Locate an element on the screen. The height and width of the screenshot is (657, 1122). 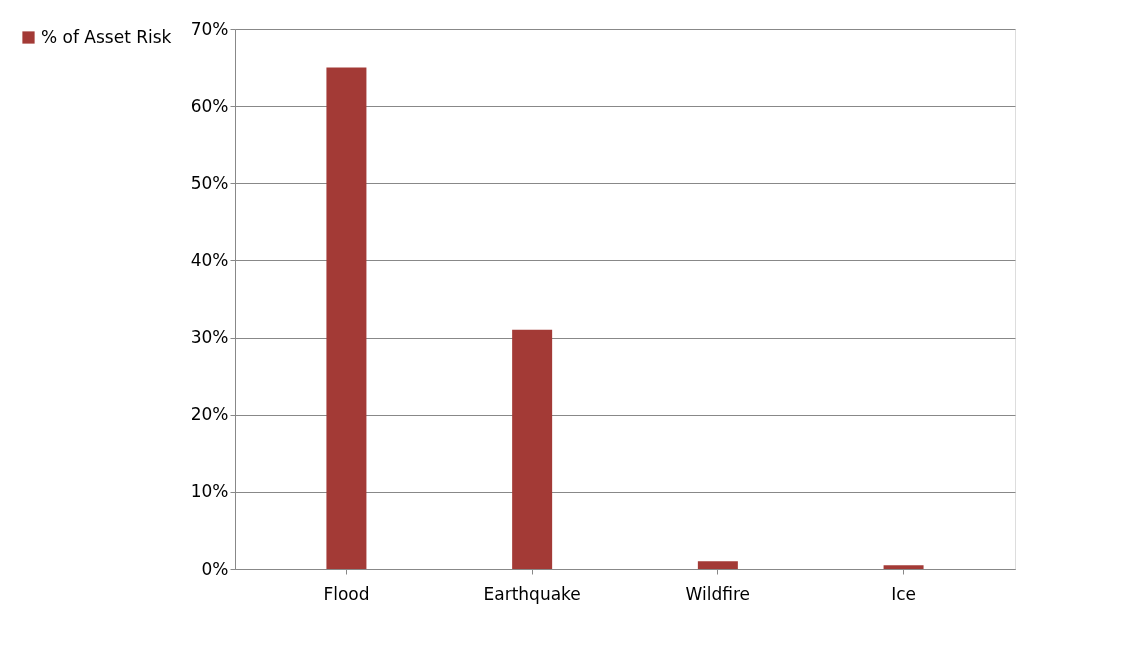
y-tick-label: 60% is located at coordinates (209, 105).